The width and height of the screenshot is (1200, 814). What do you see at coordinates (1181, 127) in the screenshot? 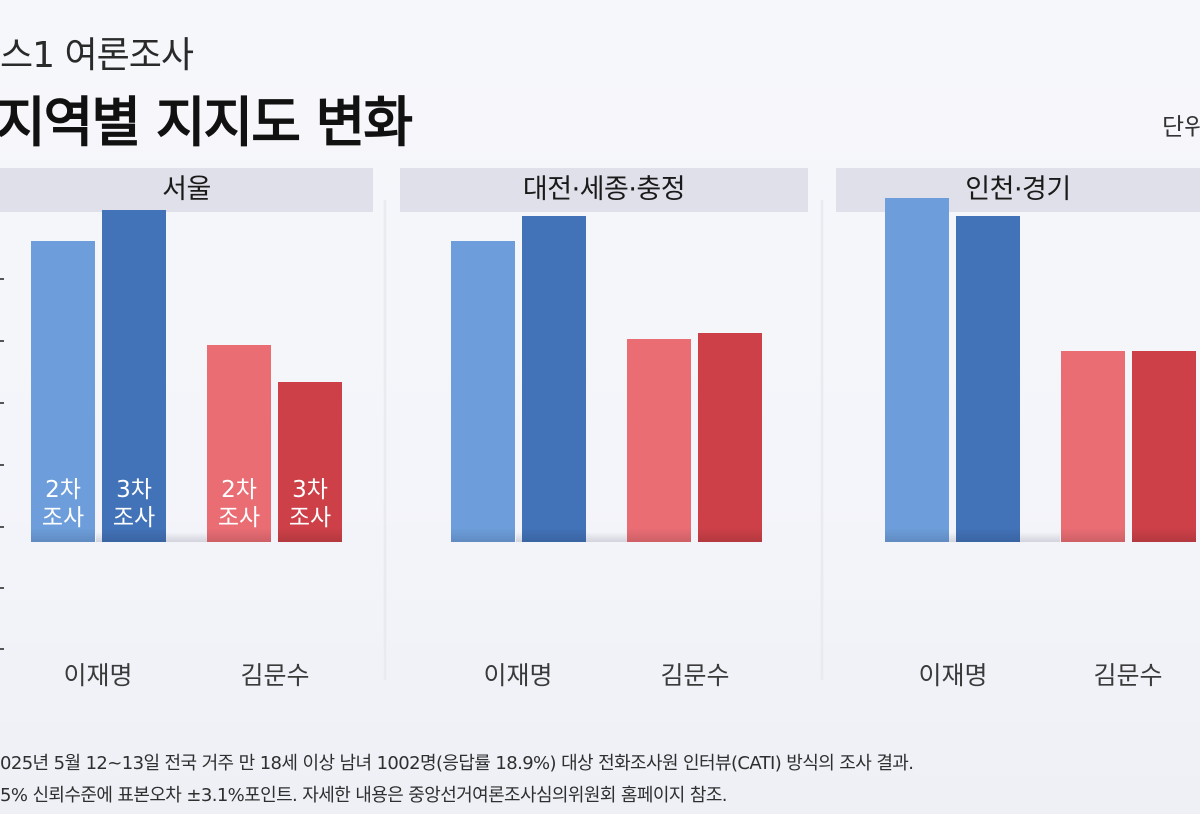
I see `unit-label: 단위` at bounding box center [1181, 127].